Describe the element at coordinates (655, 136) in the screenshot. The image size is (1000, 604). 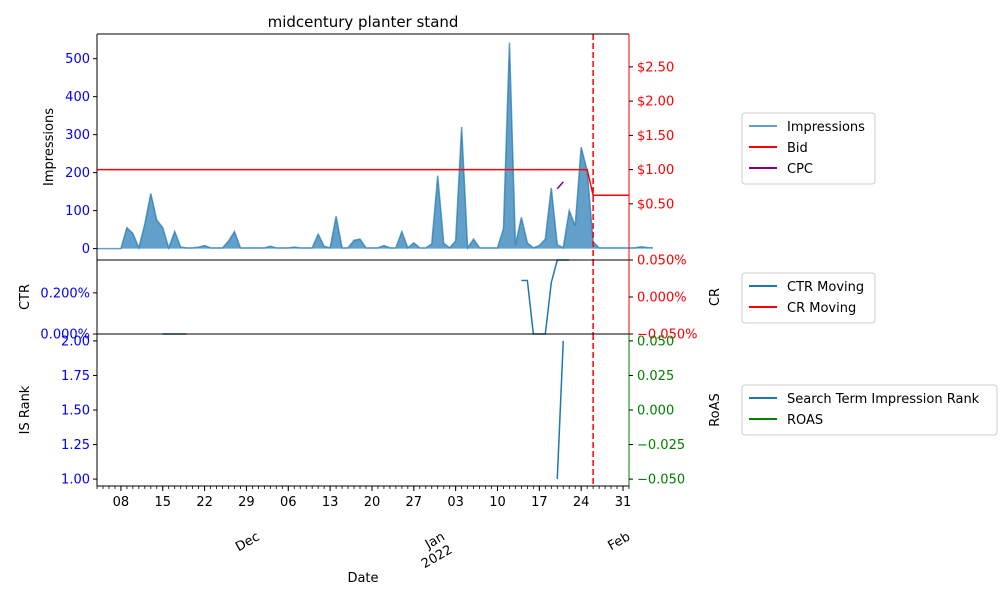
I see `y2-tick-label: $1.50` at that location.